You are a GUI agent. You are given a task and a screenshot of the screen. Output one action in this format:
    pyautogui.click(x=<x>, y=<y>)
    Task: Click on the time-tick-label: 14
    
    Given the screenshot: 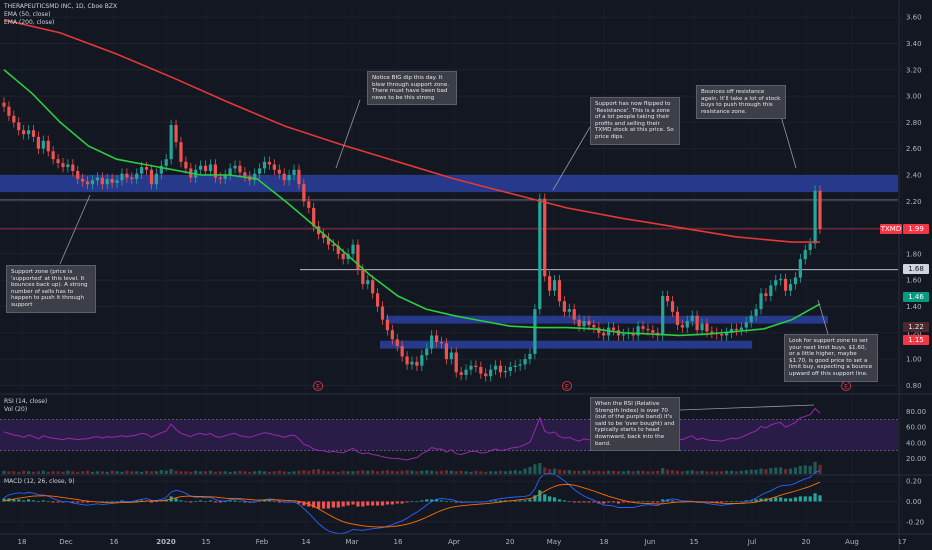 What is the action you would take?
    pyautogui.click(x=306, y=542)
    